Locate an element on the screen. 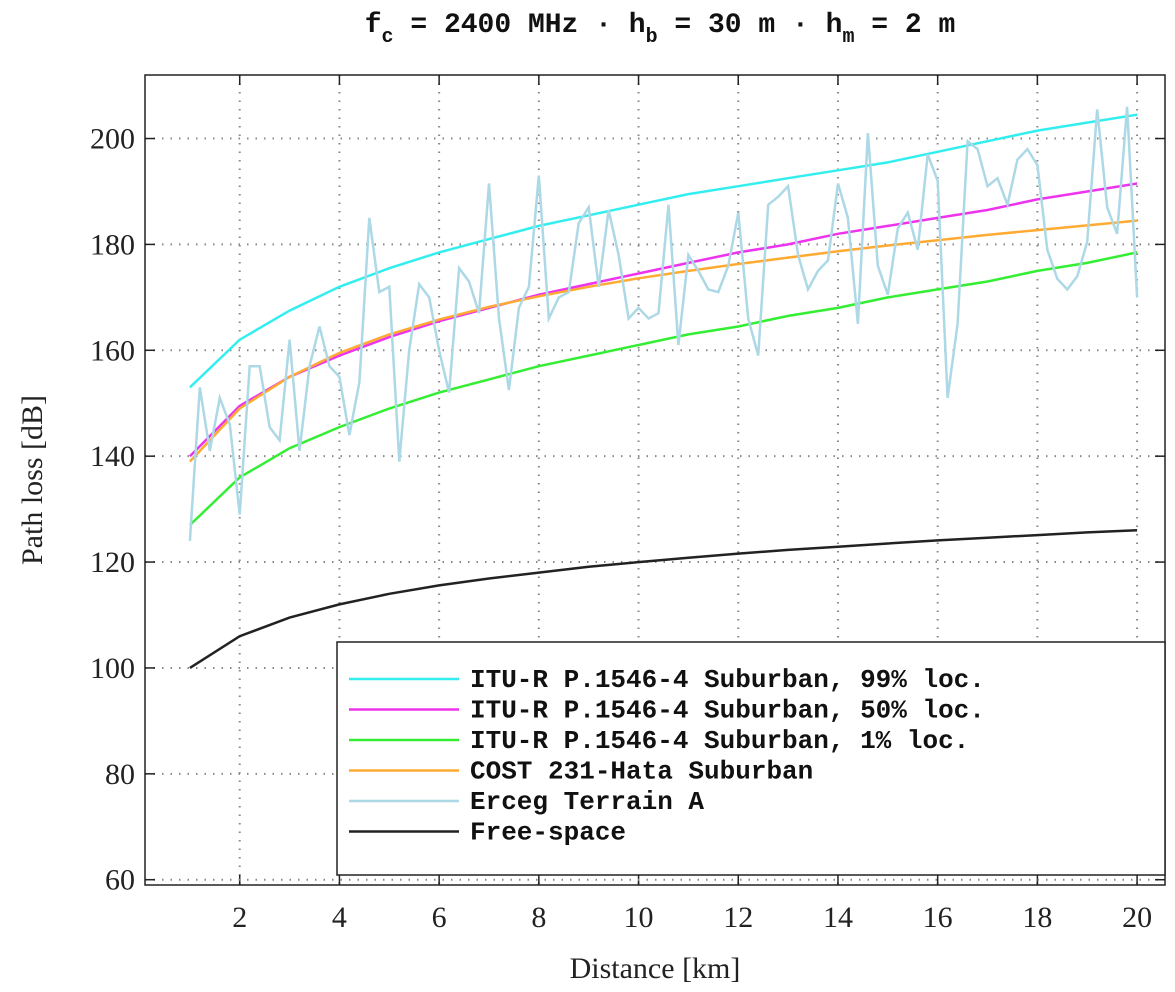  y-tick-label: 200 is located at coordinates (112, 139).